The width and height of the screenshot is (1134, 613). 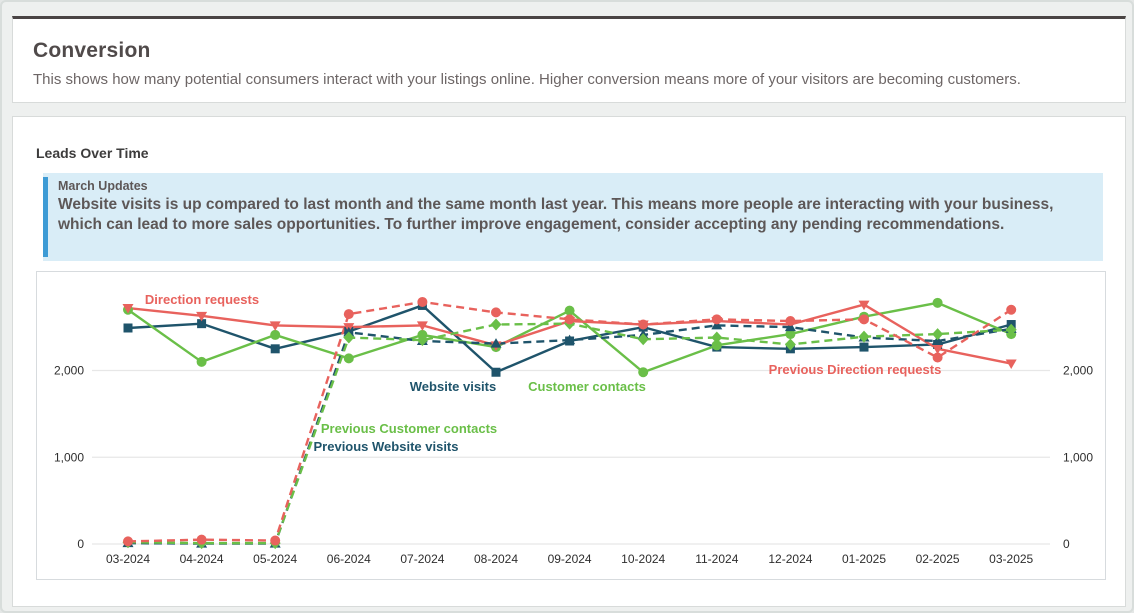 What do you see at coordinates (569, 319) in the screenshot?
I see `data-point-previous-direction-requests-09-2024` at bounding box center [569, 319].